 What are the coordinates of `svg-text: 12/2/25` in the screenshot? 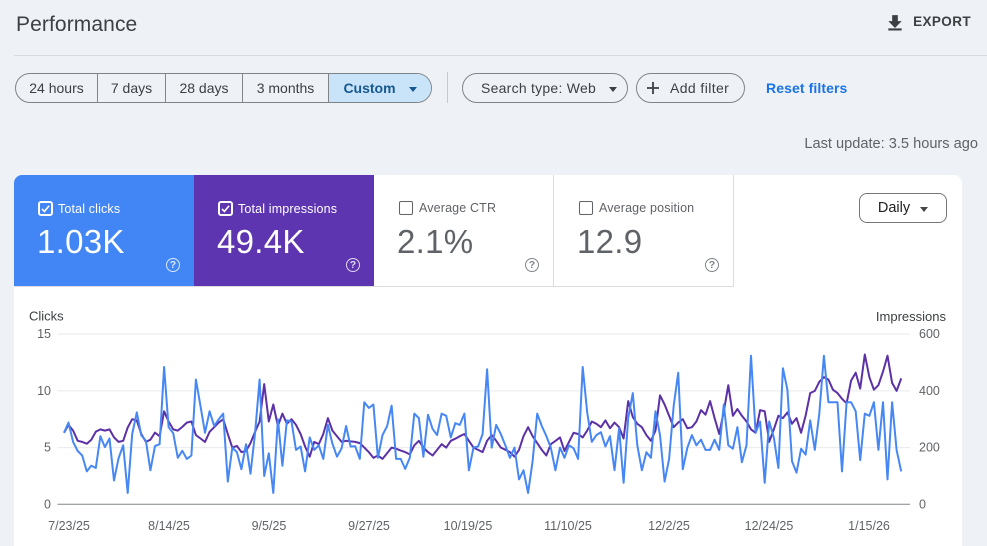 It's located at (669, 526).